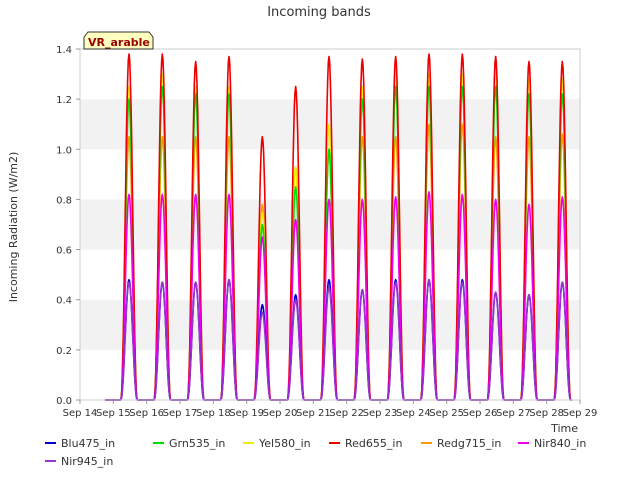 This screenshot has width=640, height=480. I want to click on legend-label: Redg715_in, so click(469, 443).